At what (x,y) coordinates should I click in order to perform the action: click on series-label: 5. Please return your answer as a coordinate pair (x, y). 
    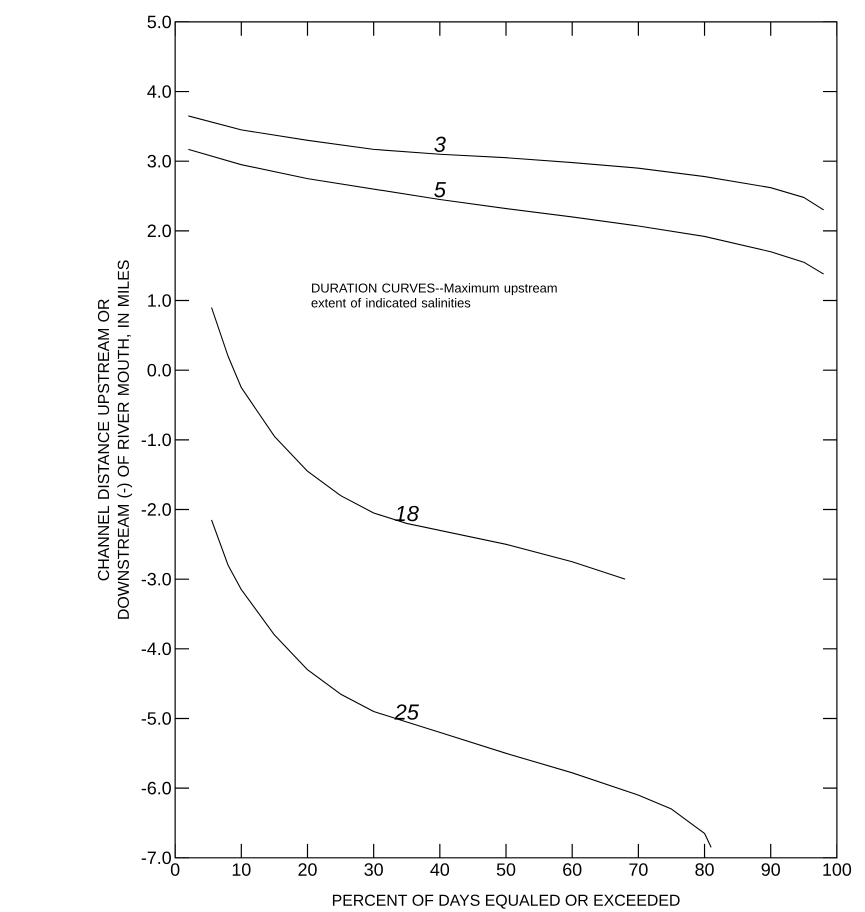
    Looking at the image, I should click on (440, 190).